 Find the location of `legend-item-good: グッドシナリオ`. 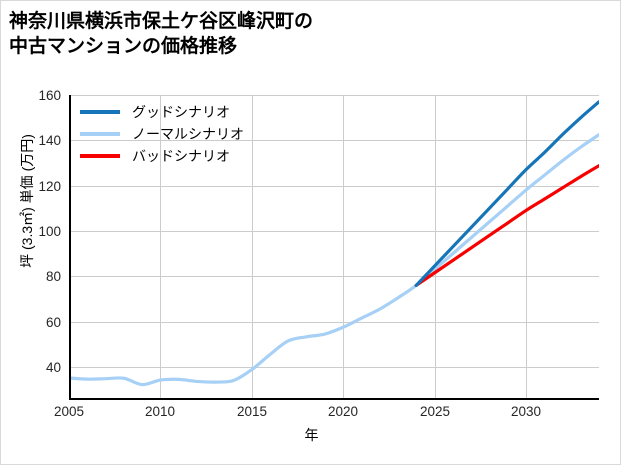

legend-item-good: グッドシナリオ is located at coordinates (162, 112).